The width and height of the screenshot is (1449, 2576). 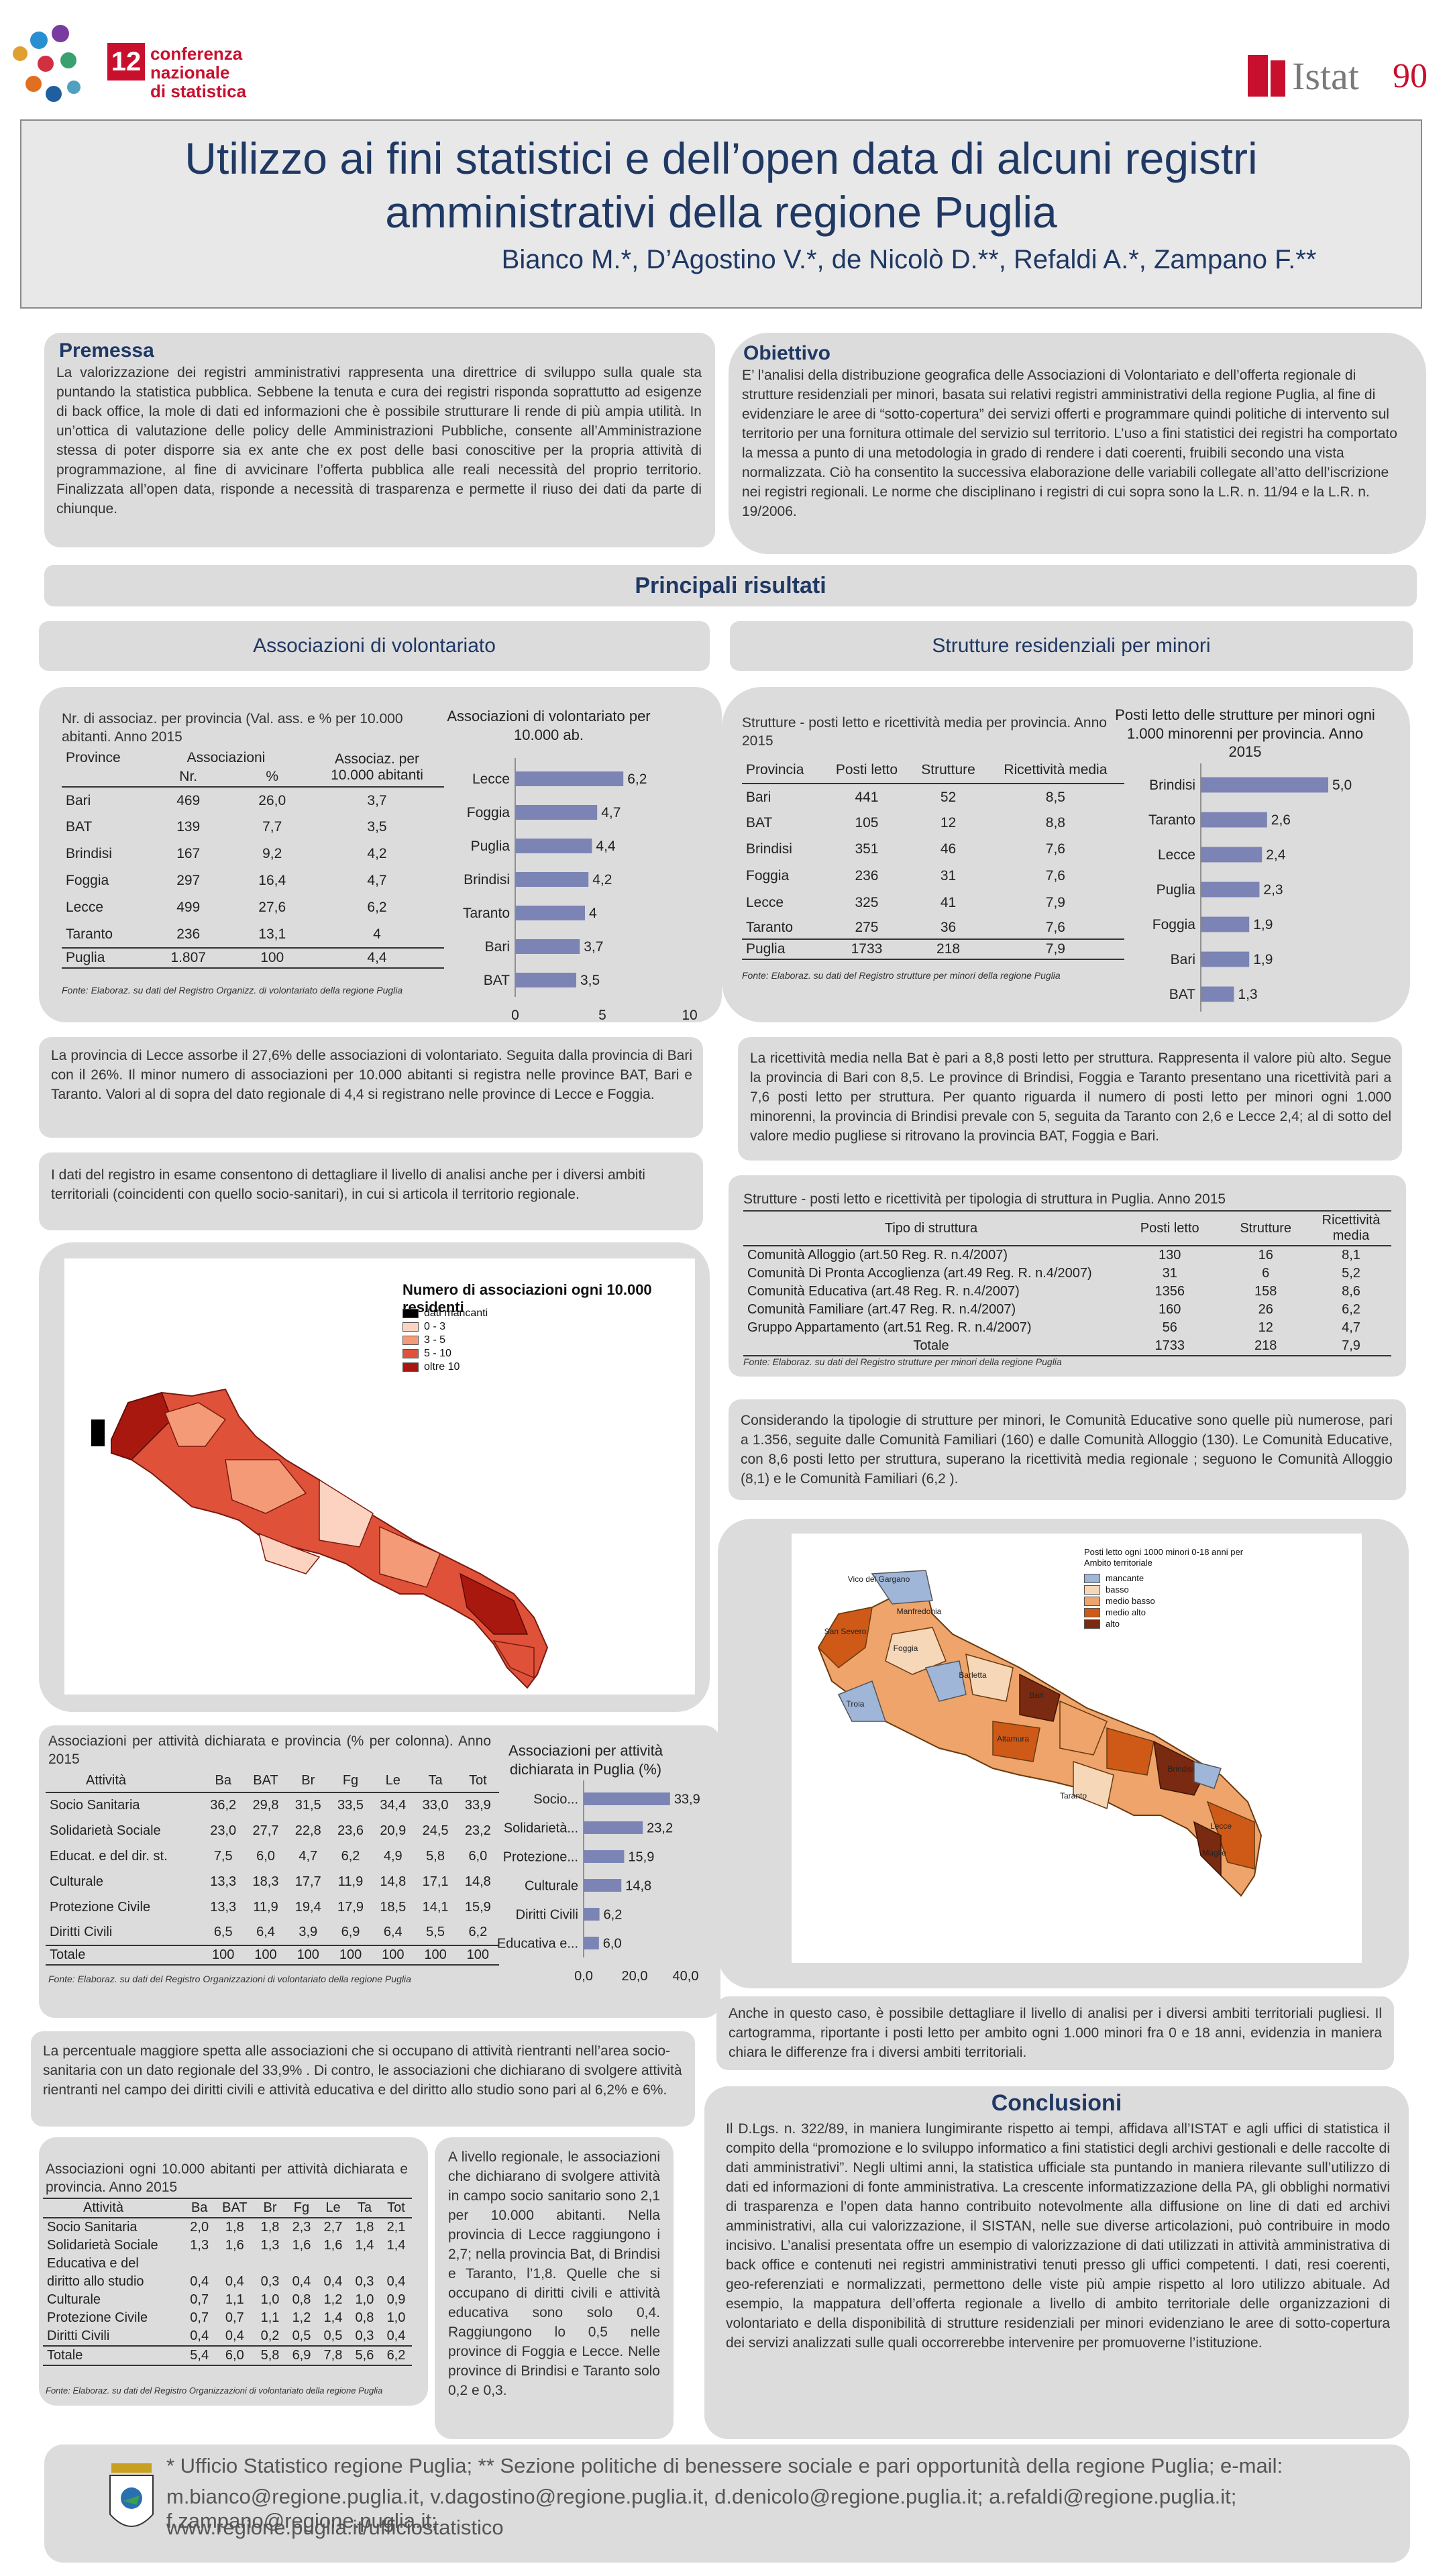 I want to click on legend-item: medio alto, so click(x=1119, y=1612).